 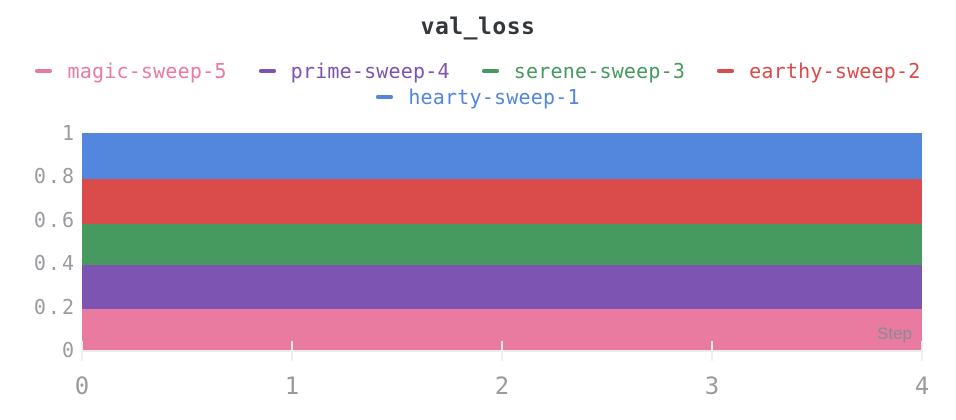 I want to click on x-axis-title: Step, so click(x=894, y=333).